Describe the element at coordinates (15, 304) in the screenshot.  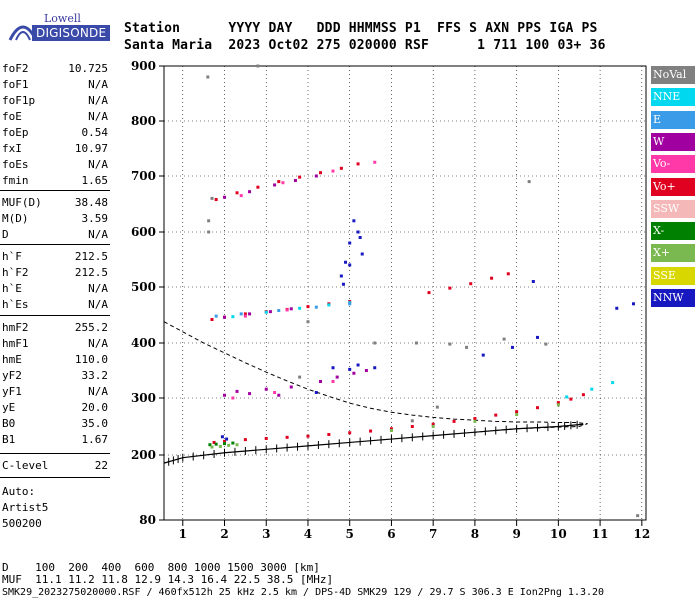
I see `param-key: h`Es` at that location.